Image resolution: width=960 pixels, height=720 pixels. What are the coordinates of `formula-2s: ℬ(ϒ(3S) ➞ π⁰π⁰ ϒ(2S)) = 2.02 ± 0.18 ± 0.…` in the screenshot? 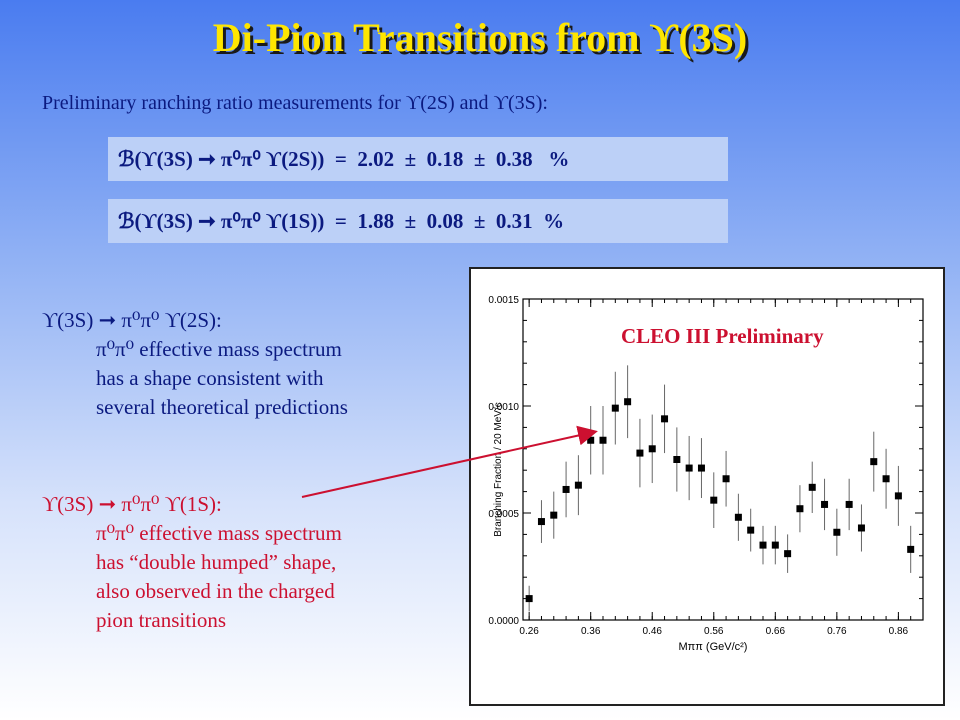 It's located at (418, 159).